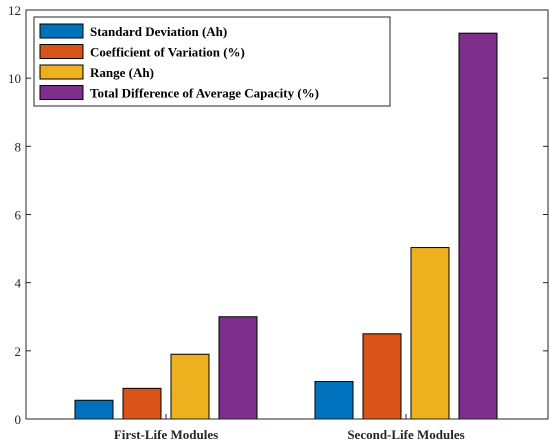 This screenshot has width=550, height=448. What do you see at coordinates (405, 434) in the screenshot?
I see `x-category-label: Second-Life Modules` at bounding box center [405, 434].